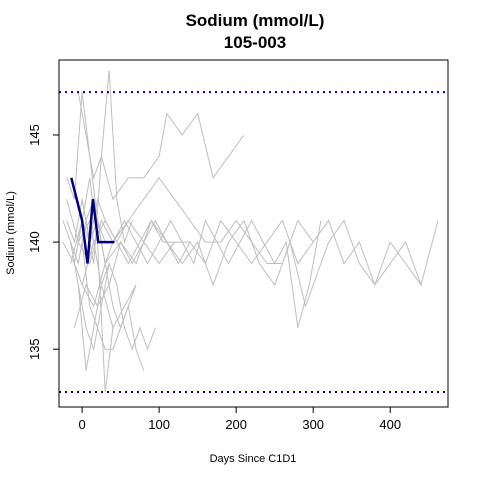 The height and width of the screenshot is (480, 480). I want to click on highlight-layer, so click(92, 220).